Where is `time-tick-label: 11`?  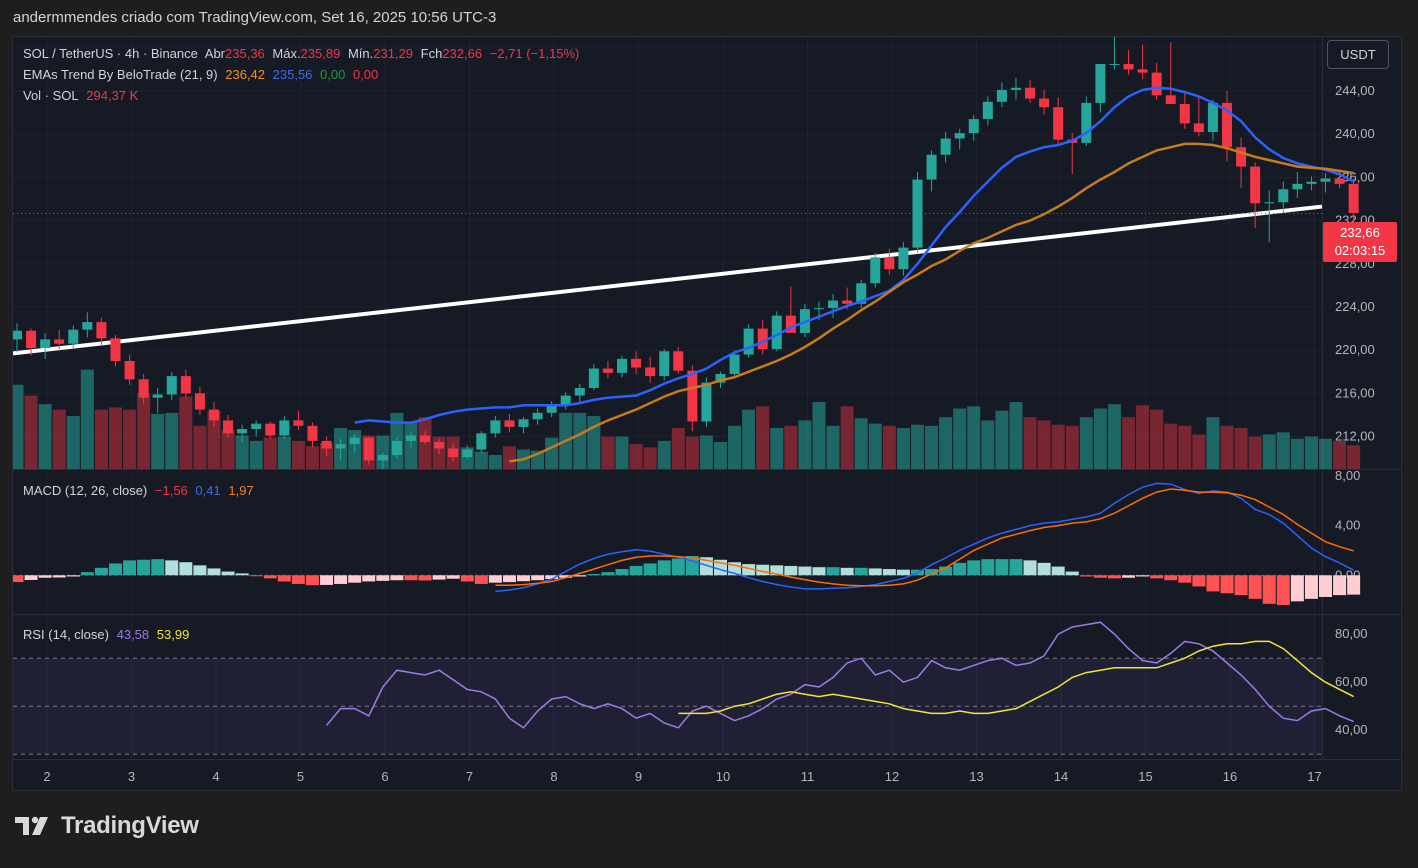 time-tick-label: 11 is located at coordinates (808, 776).